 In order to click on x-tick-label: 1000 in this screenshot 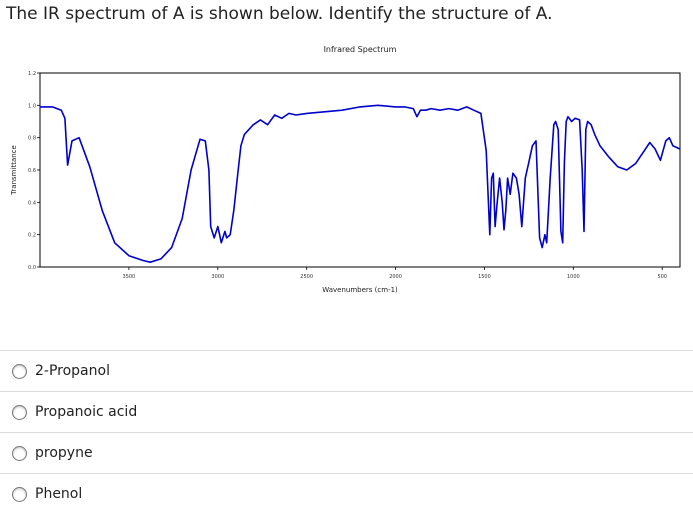, I will do `click(573, 277)`.